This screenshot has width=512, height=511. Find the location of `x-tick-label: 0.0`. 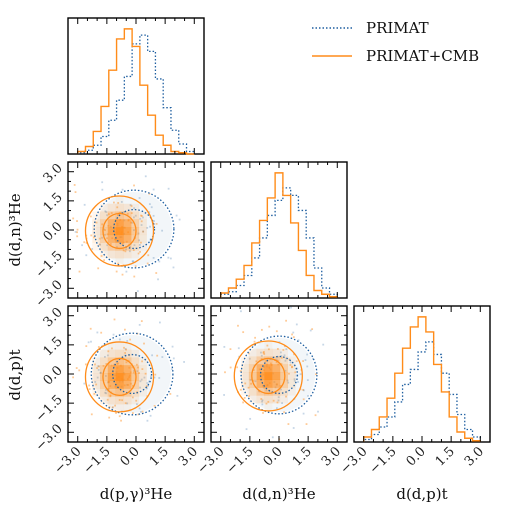

x-tick-label: 0.0 is located at coordinates (130, 456).